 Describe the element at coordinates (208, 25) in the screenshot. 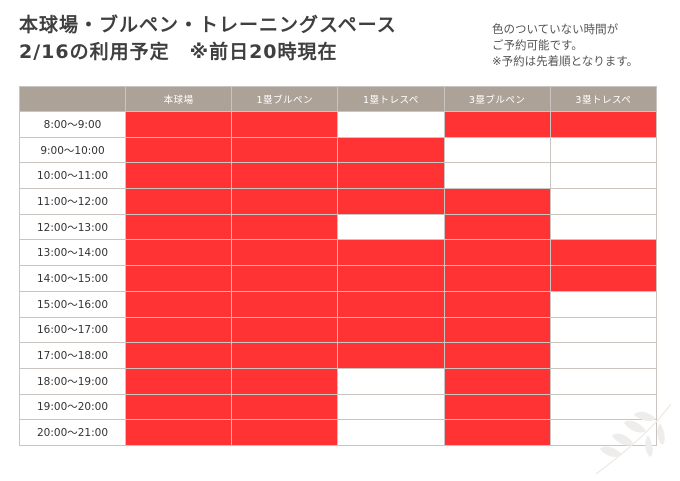

I see `title-facilities: 本球場・ブルペン・トレーニングスペース` at that location.